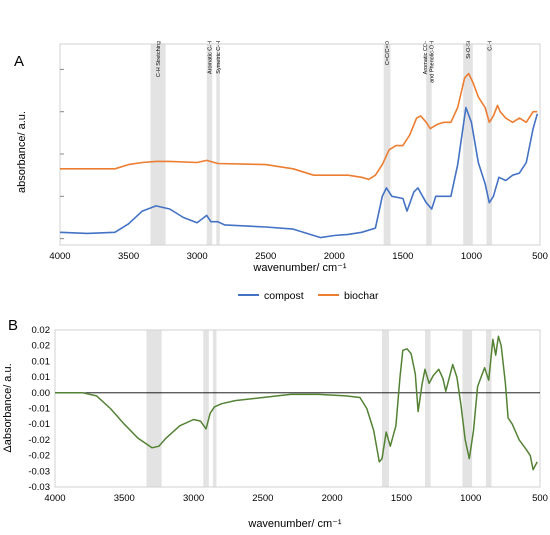 Image resolution: width=550 pixels, height=535 pixels. Describe the element at coordinates (385, 408) in the screenshot. I see `band-b-c-c-c-o` at that location.